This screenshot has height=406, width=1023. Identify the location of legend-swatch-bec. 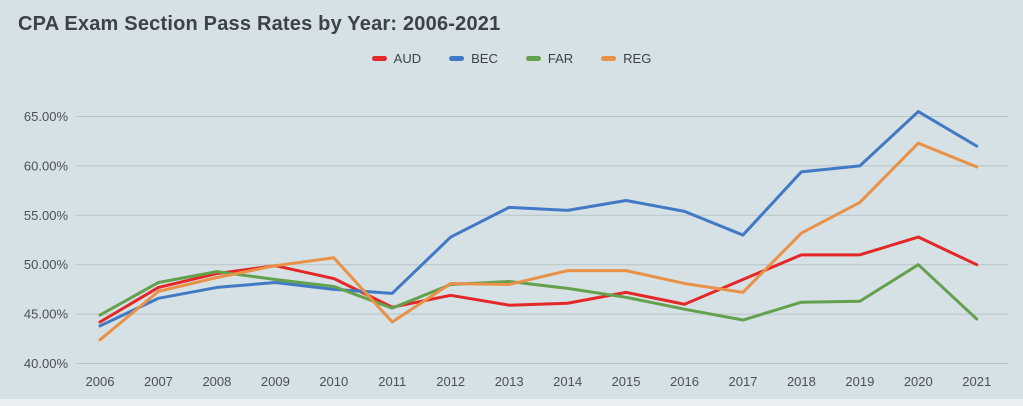
(457, 58).